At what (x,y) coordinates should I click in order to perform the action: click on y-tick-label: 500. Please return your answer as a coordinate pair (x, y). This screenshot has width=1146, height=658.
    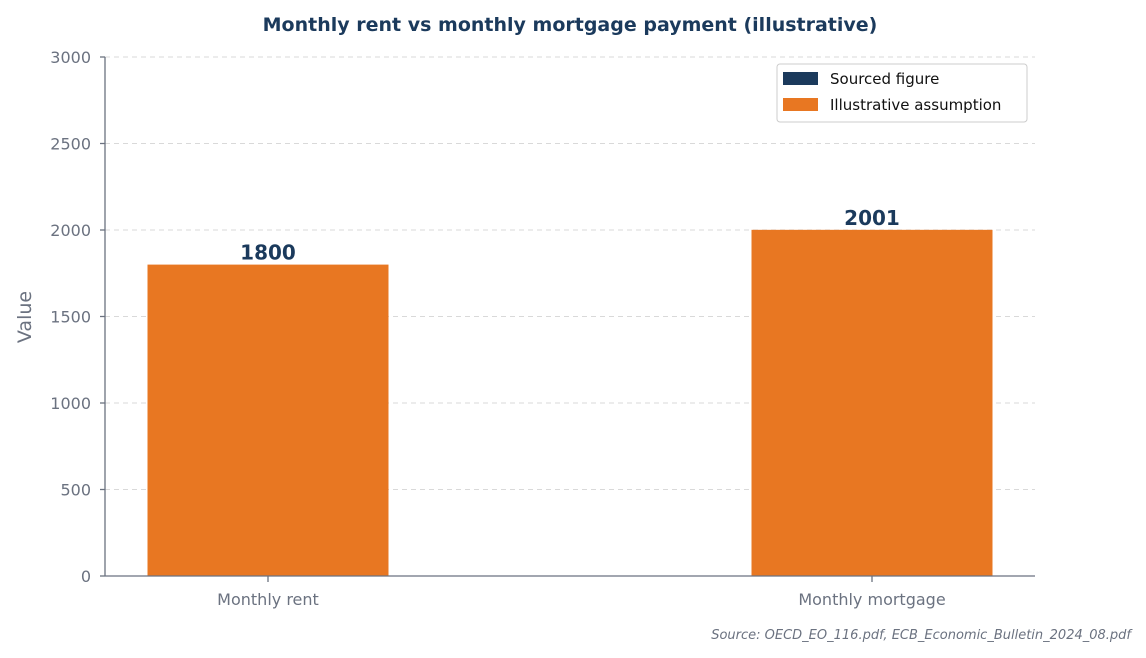
    Looking at the image, I should click on (75, 490).